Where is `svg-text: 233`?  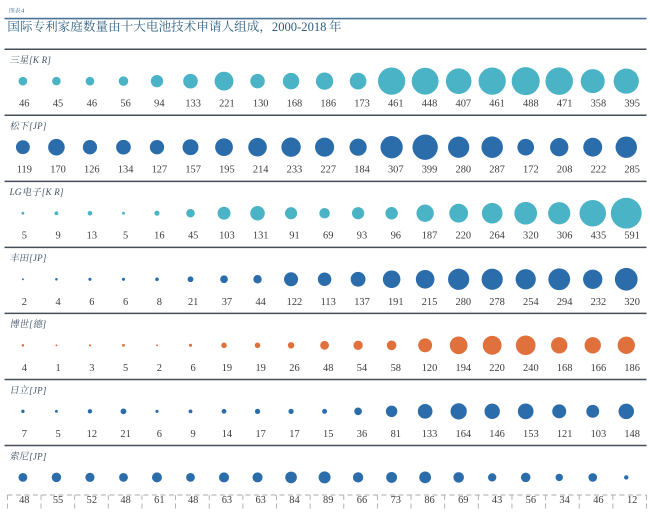 svg-text: 233 is located at coordinates (295, 170).